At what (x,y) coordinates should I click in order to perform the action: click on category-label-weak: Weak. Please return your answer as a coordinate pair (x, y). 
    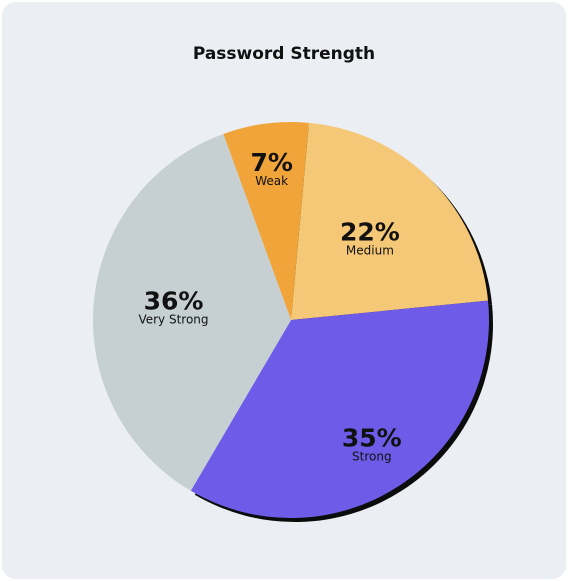
    Looking at the image, I should click on (271, 181).